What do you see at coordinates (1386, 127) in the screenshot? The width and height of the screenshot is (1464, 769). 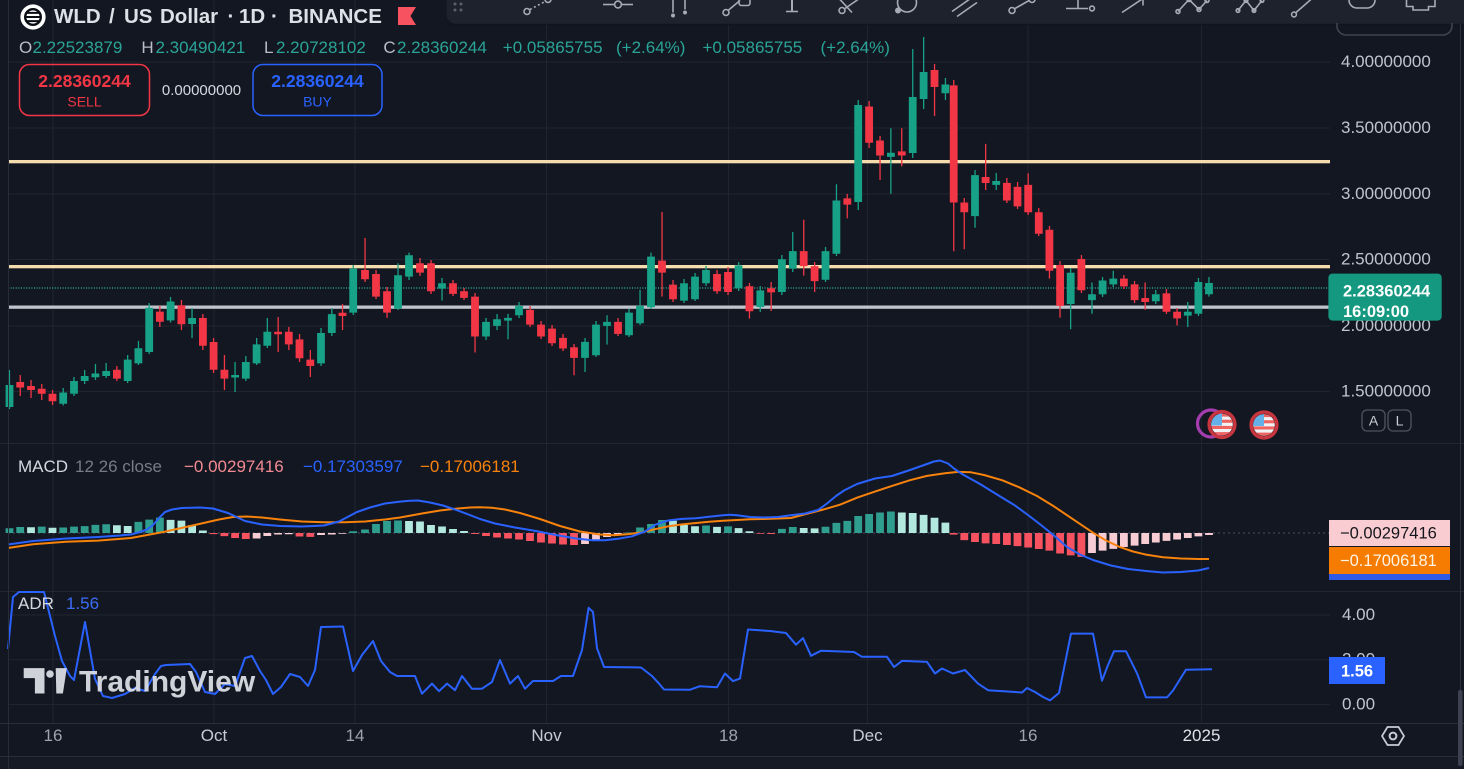 I see `svg-text: 3.50000000` at bounding box center [1386, 127].